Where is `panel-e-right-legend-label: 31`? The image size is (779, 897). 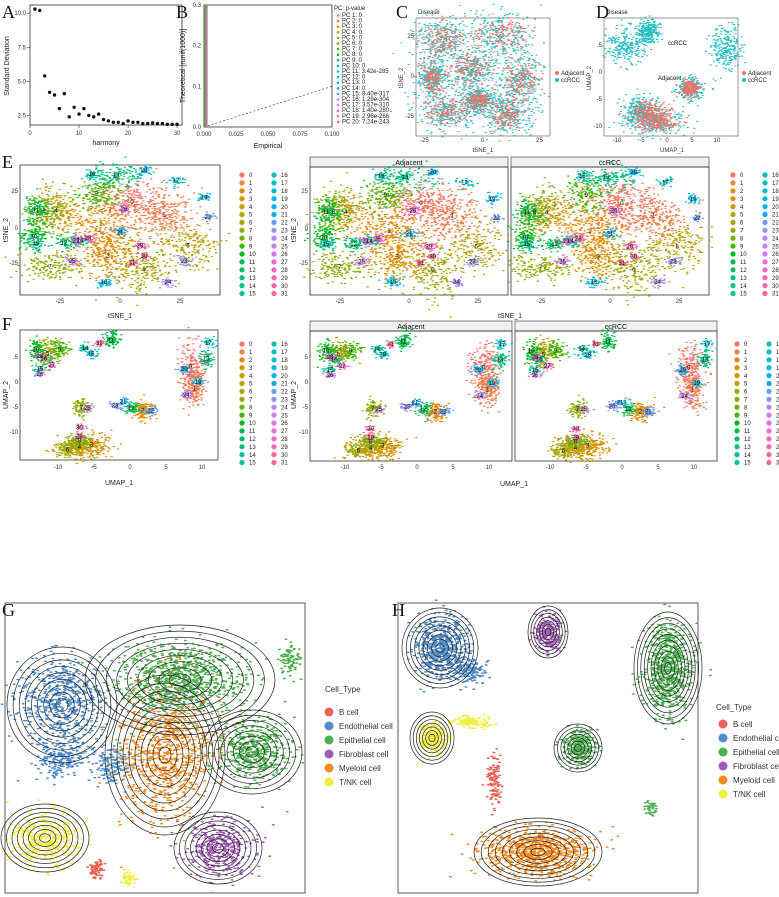
panel-e-right-legend-label: 31 is located at coordinates (775, 295).